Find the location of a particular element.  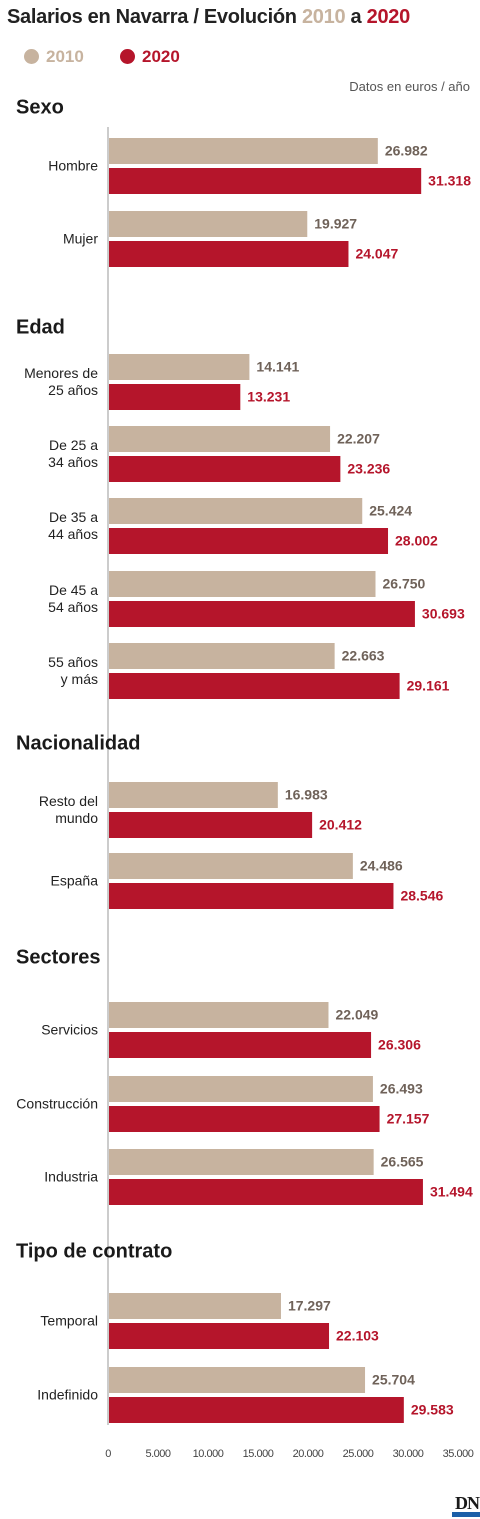

data-label-2010-de-45-a-54-anos: 26.750 is located at coordinates (404, 584).